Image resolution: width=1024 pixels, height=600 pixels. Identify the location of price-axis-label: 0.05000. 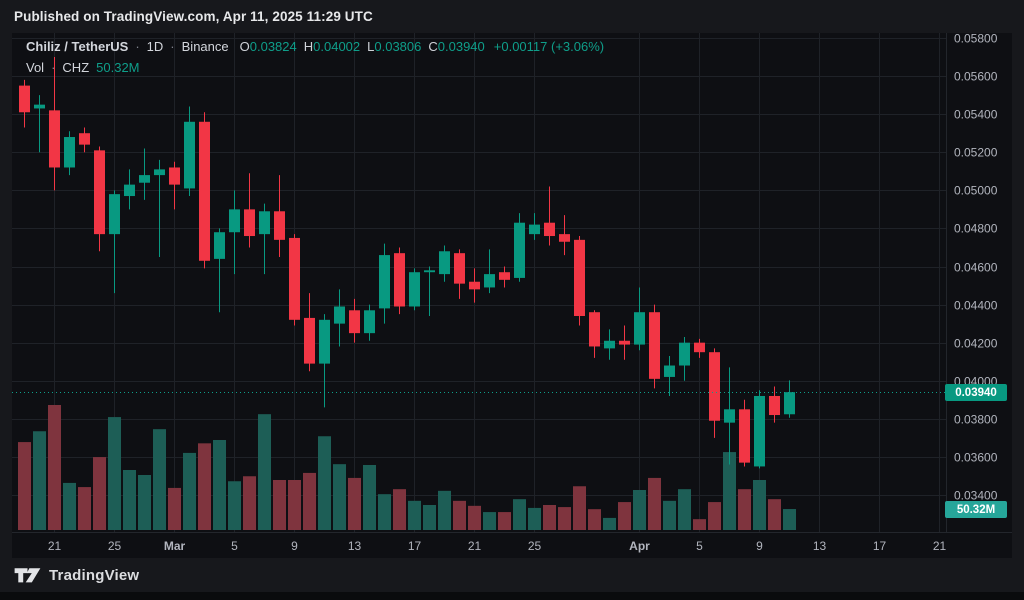
(976, 191).